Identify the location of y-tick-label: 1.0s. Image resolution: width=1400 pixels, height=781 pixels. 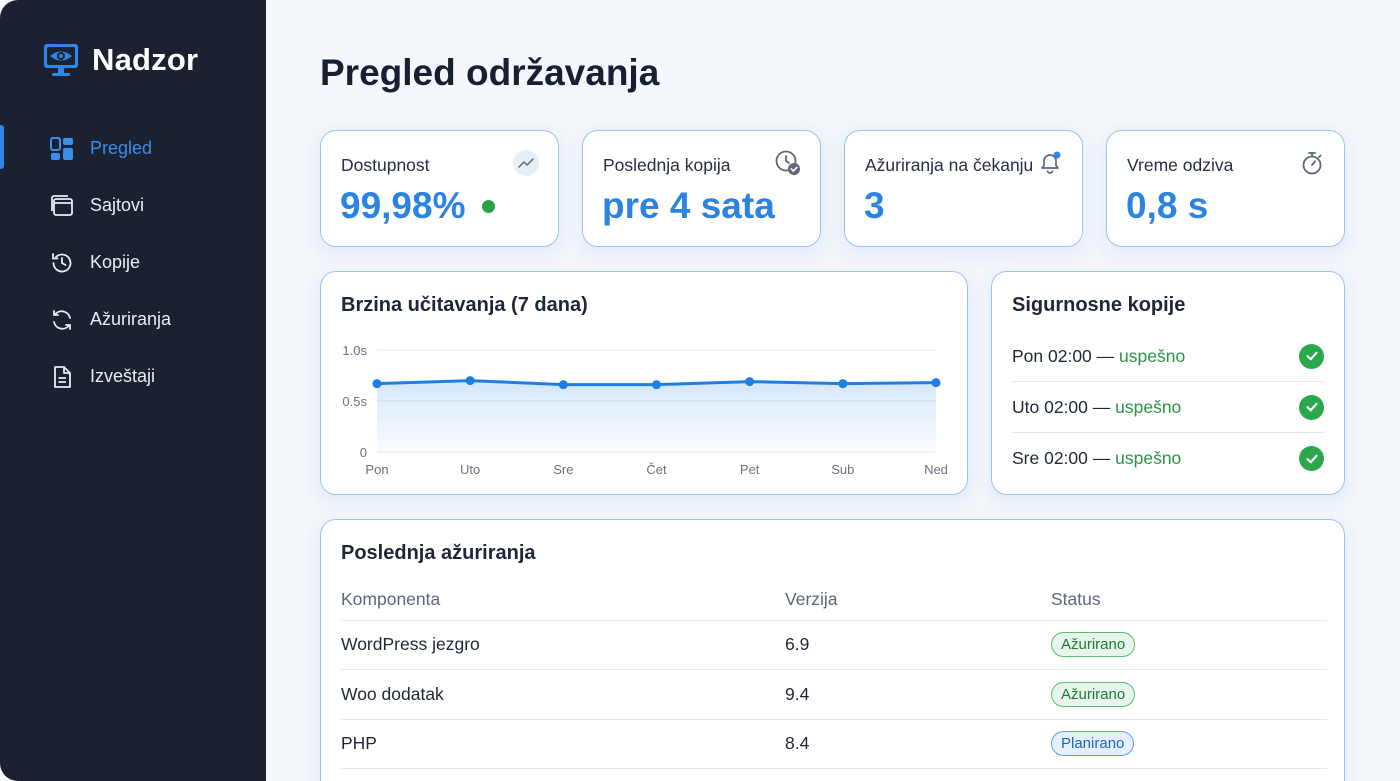
(354, 350).